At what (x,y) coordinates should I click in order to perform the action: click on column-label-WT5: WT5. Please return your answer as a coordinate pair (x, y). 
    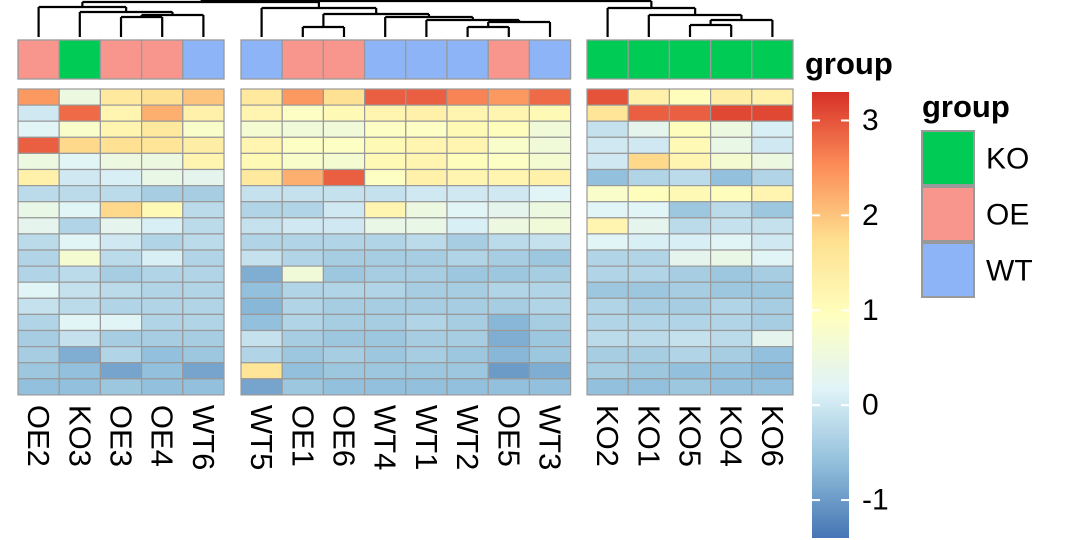
    Looking at the image, I should click on (261, 437).